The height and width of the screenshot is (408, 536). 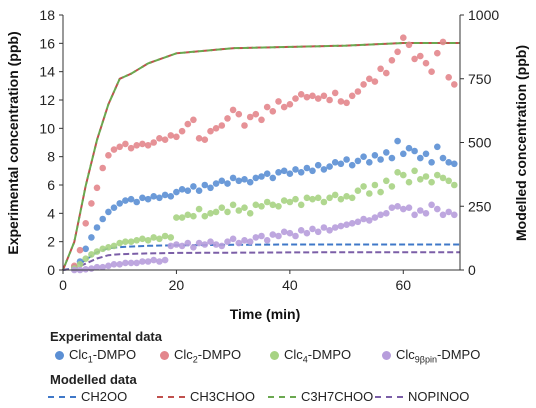 What do you see at coordinates (104, 396) in the screenshot?
I see `legend-label: CH2OO` at bounding box center [104, 396].